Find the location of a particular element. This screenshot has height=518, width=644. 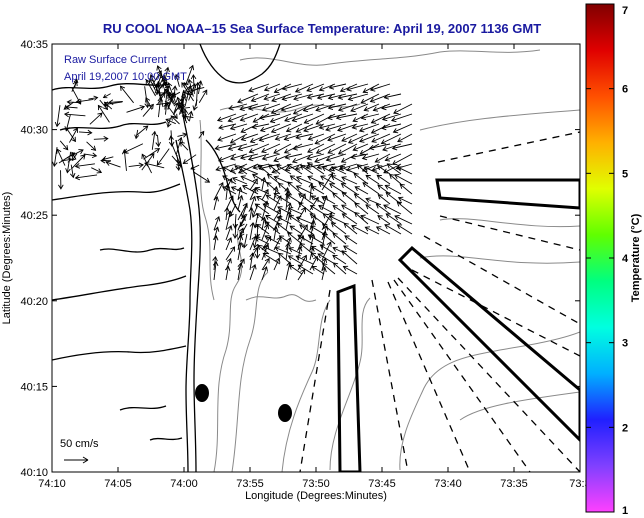

x-axis-label: Longitude (Degrees:Minutes) is located at coordinates (316, 496).